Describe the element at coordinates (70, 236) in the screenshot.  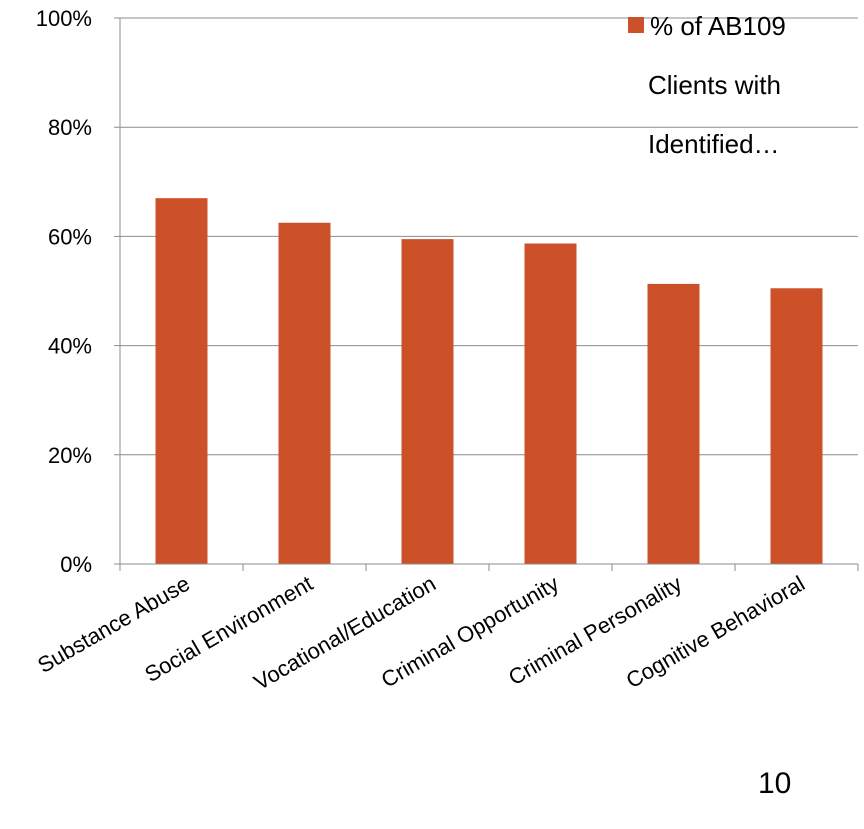
I see `y-tick-label: 60%` at that location.